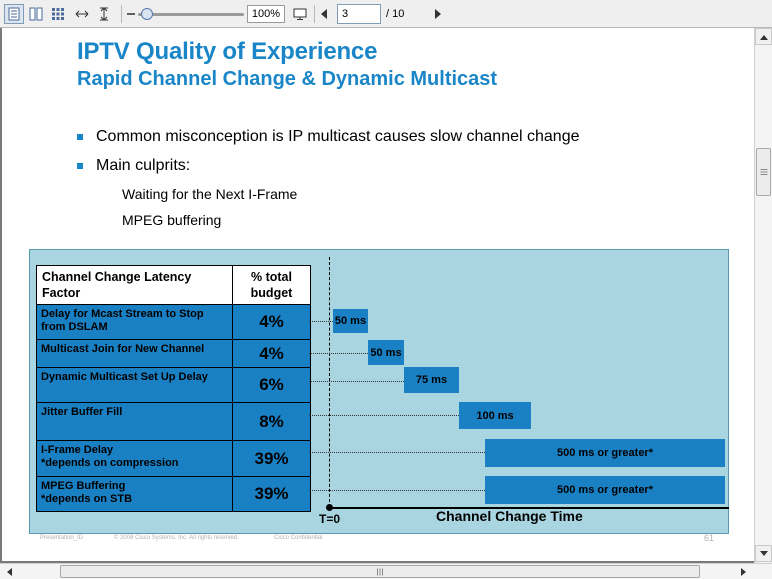  I want to click on thumbnail-view-button, so click(58, 14).